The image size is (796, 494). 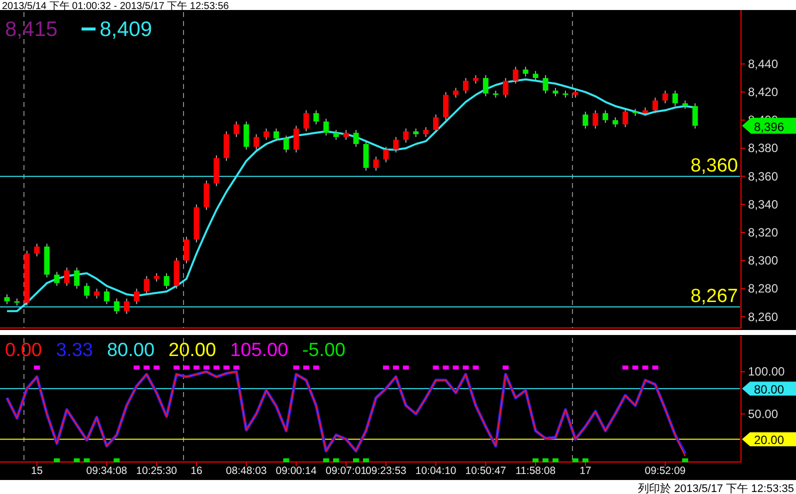 What do you see at coordinates (714, 165) in the screenshot?
I see `ref-line-label: 8,360` at bounding box center [714, 165].